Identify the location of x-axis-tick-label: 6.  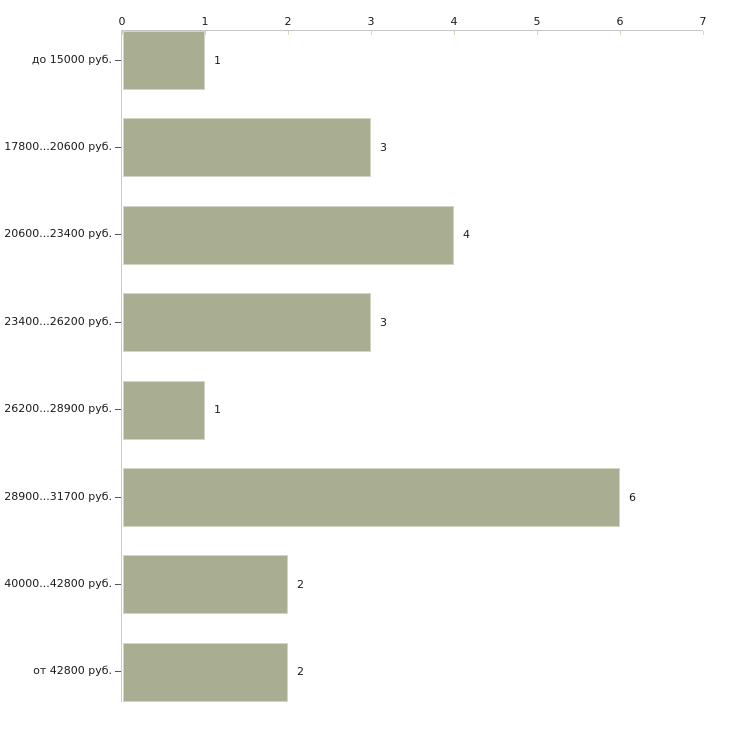
(620, 21).